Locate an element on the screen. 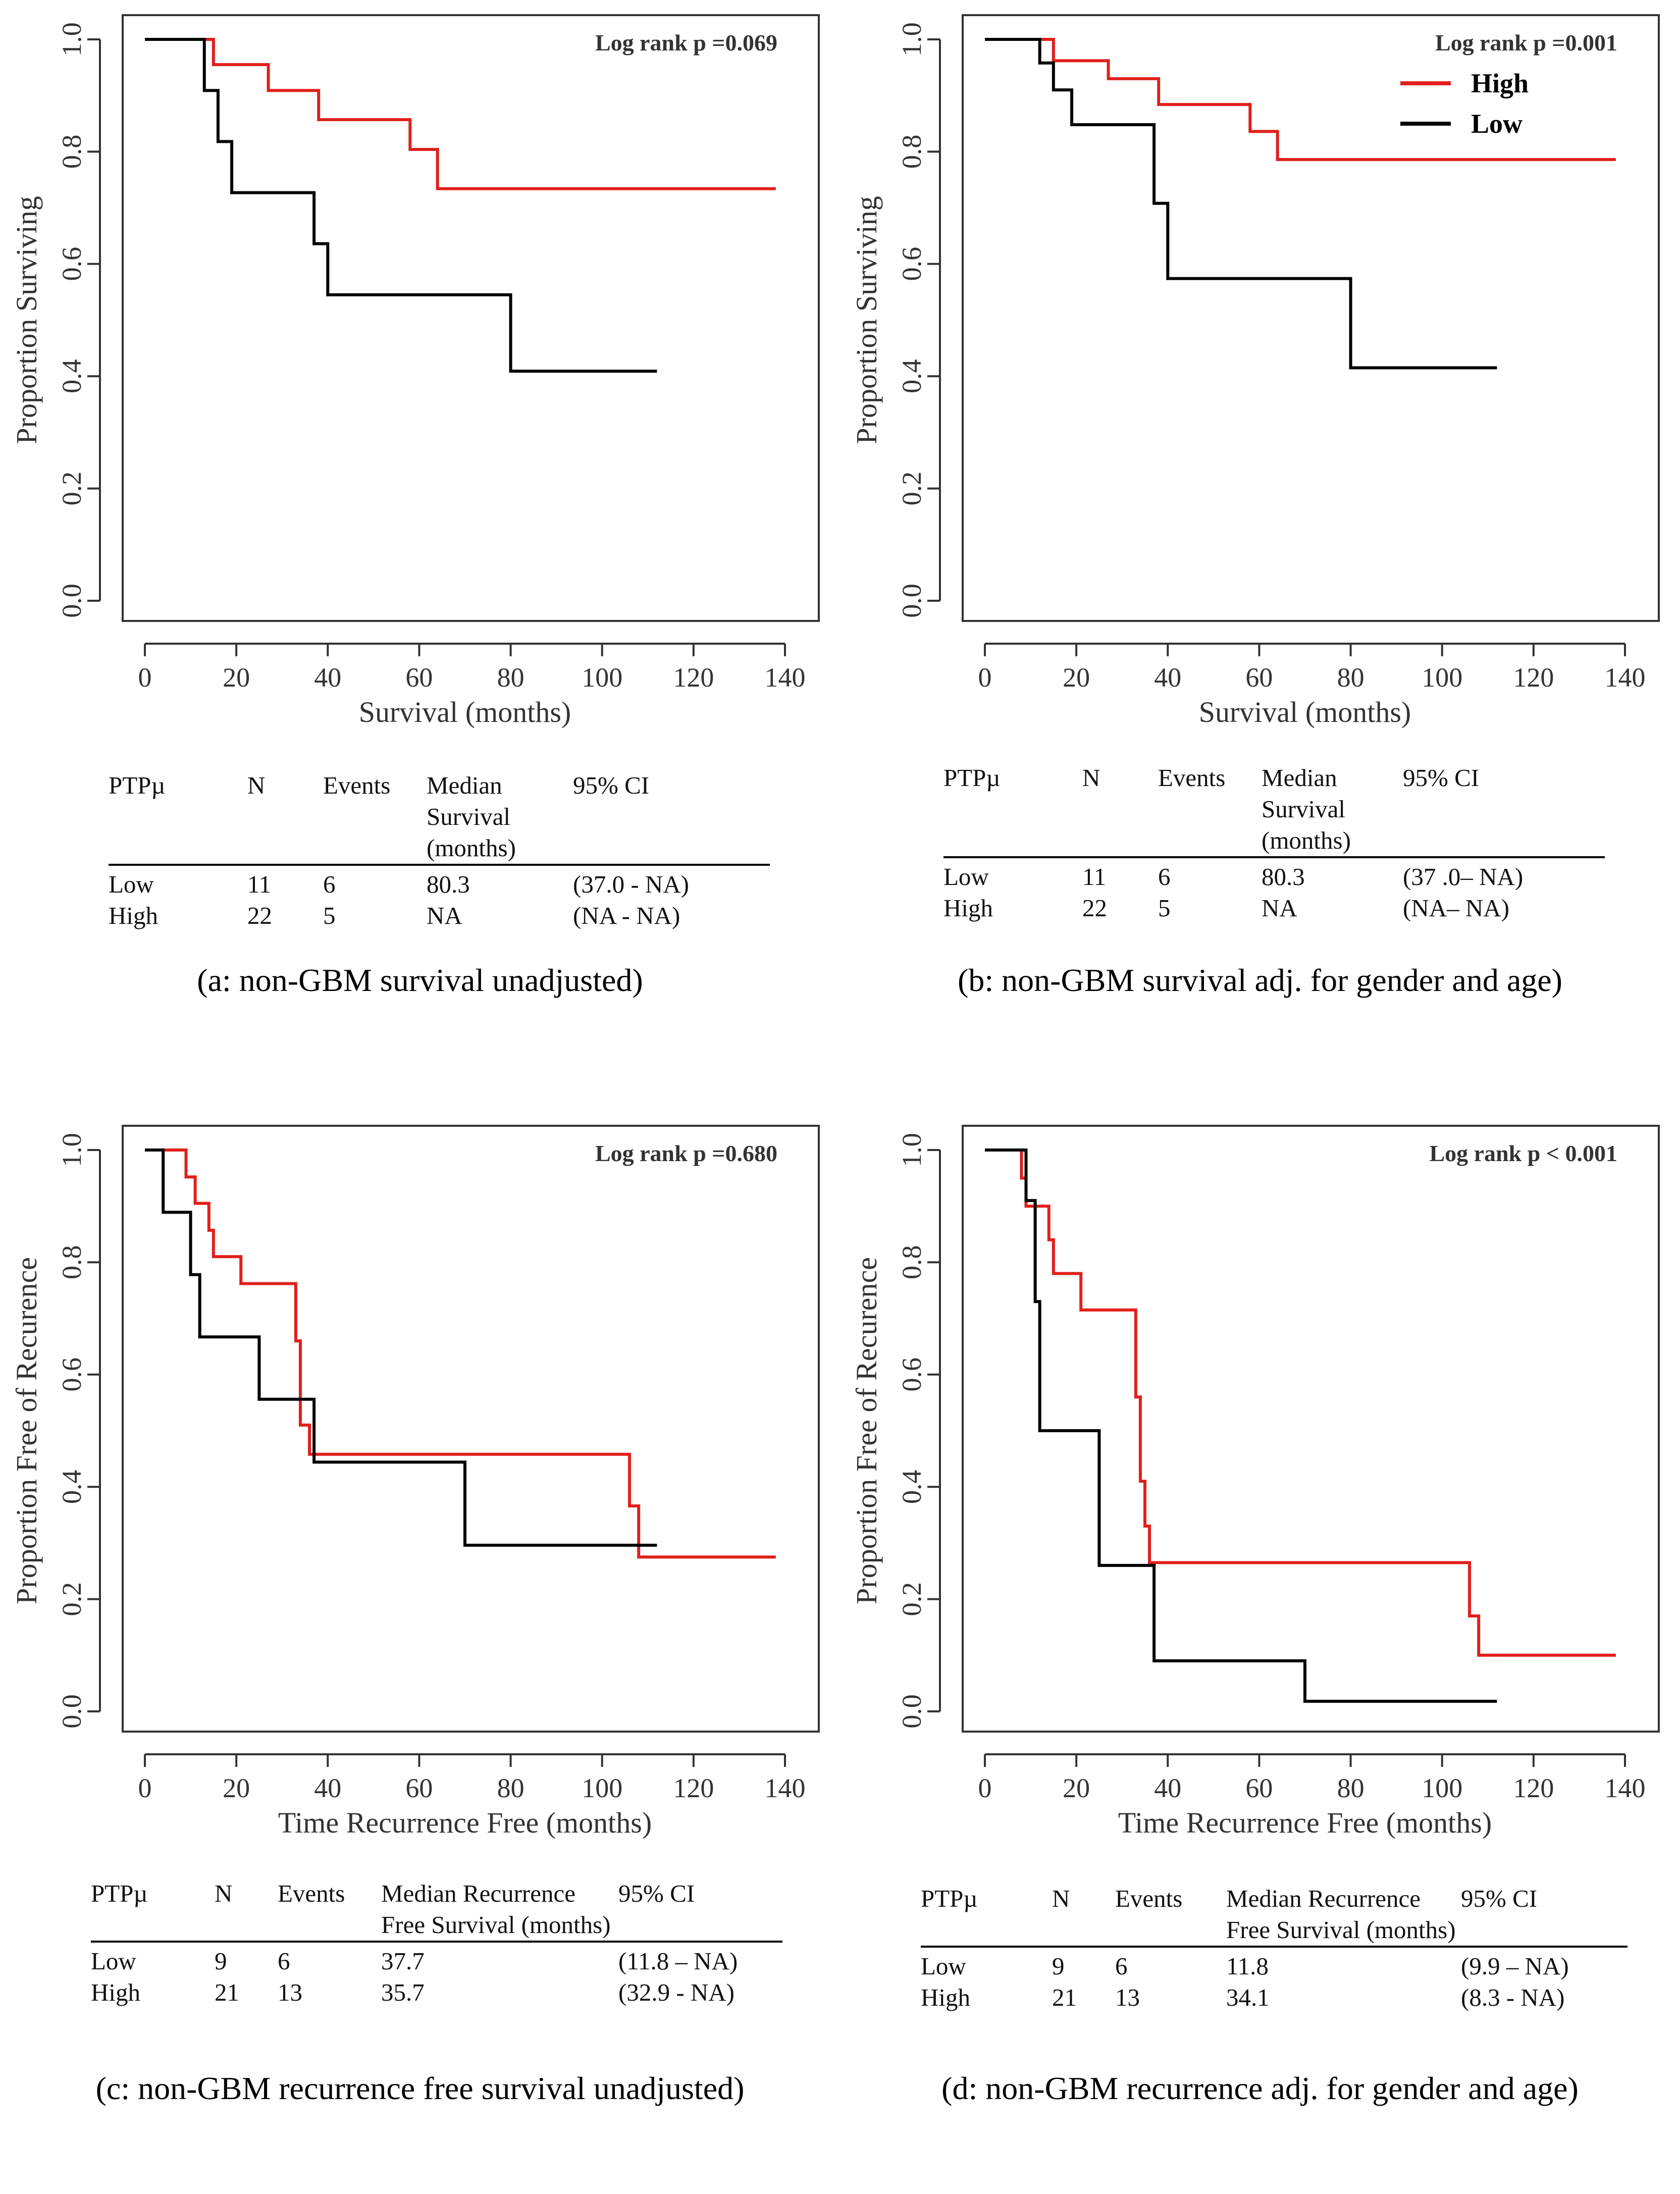 The image size is (1680, 2194). table-row: Low 11 6 80.3 (37 .0– NA) is located at coordinates (1274, 875).